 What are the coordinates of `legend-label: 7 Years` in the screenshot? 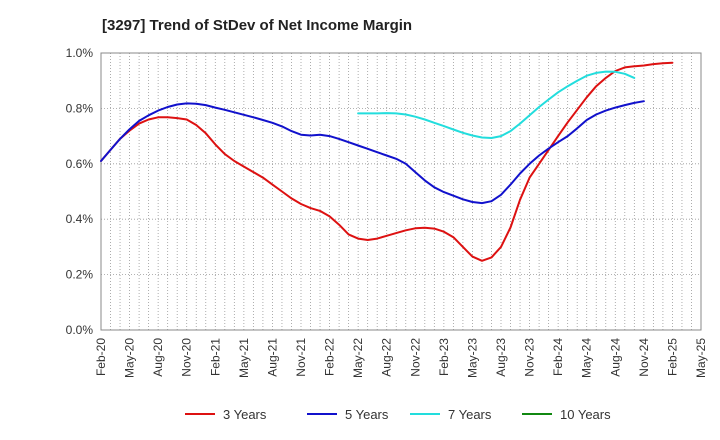 It's located at (470, 414).